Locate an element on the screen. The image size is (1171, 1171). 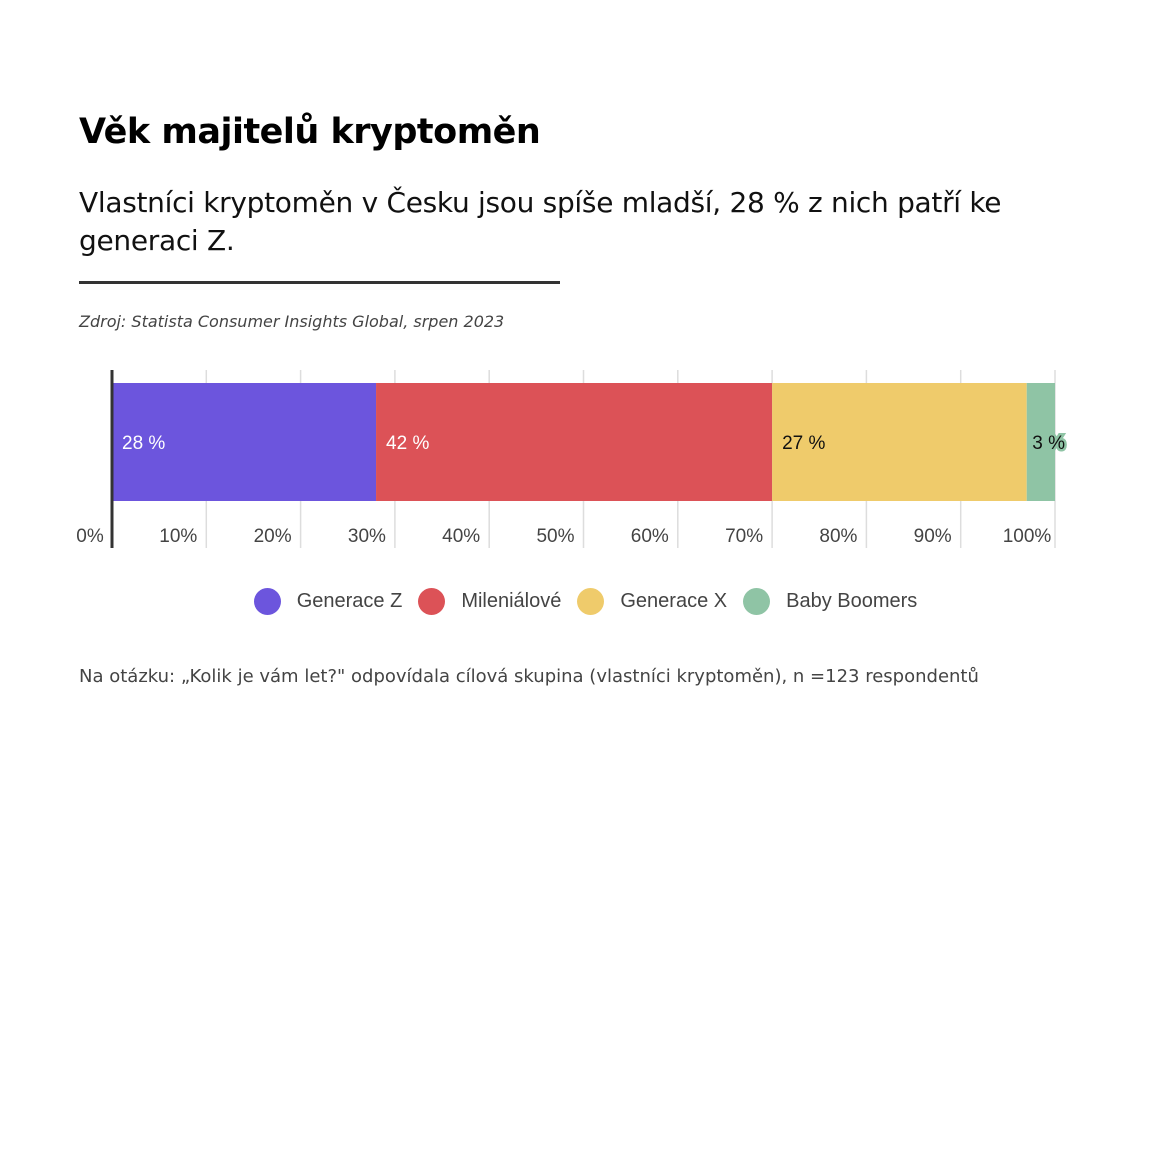
x-axis-ticks: 0% 10% 20% 30% 40% 50% 60% 70% 80% 90% 100% is located at coordinates (563, 536).